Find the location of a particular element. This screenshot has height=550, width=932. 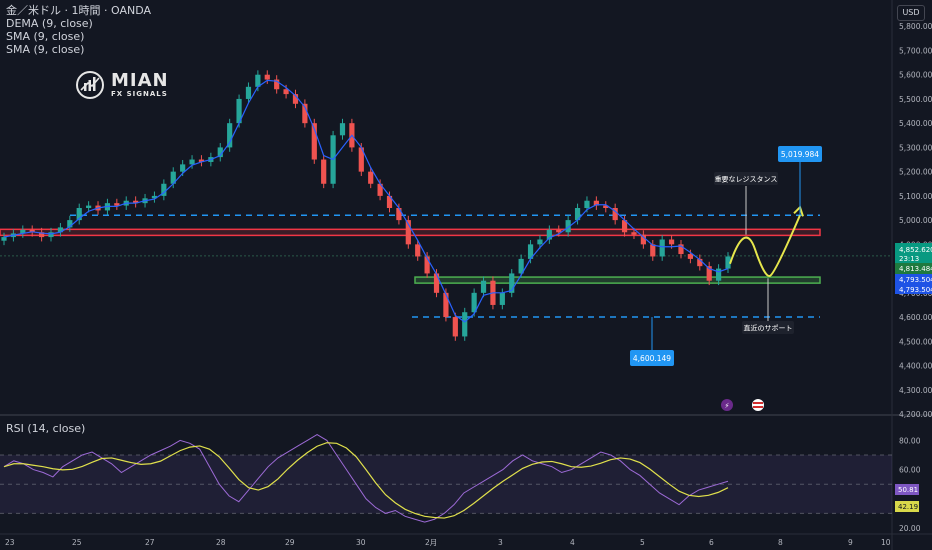

high-target-box is located at coordinates (800, 154).